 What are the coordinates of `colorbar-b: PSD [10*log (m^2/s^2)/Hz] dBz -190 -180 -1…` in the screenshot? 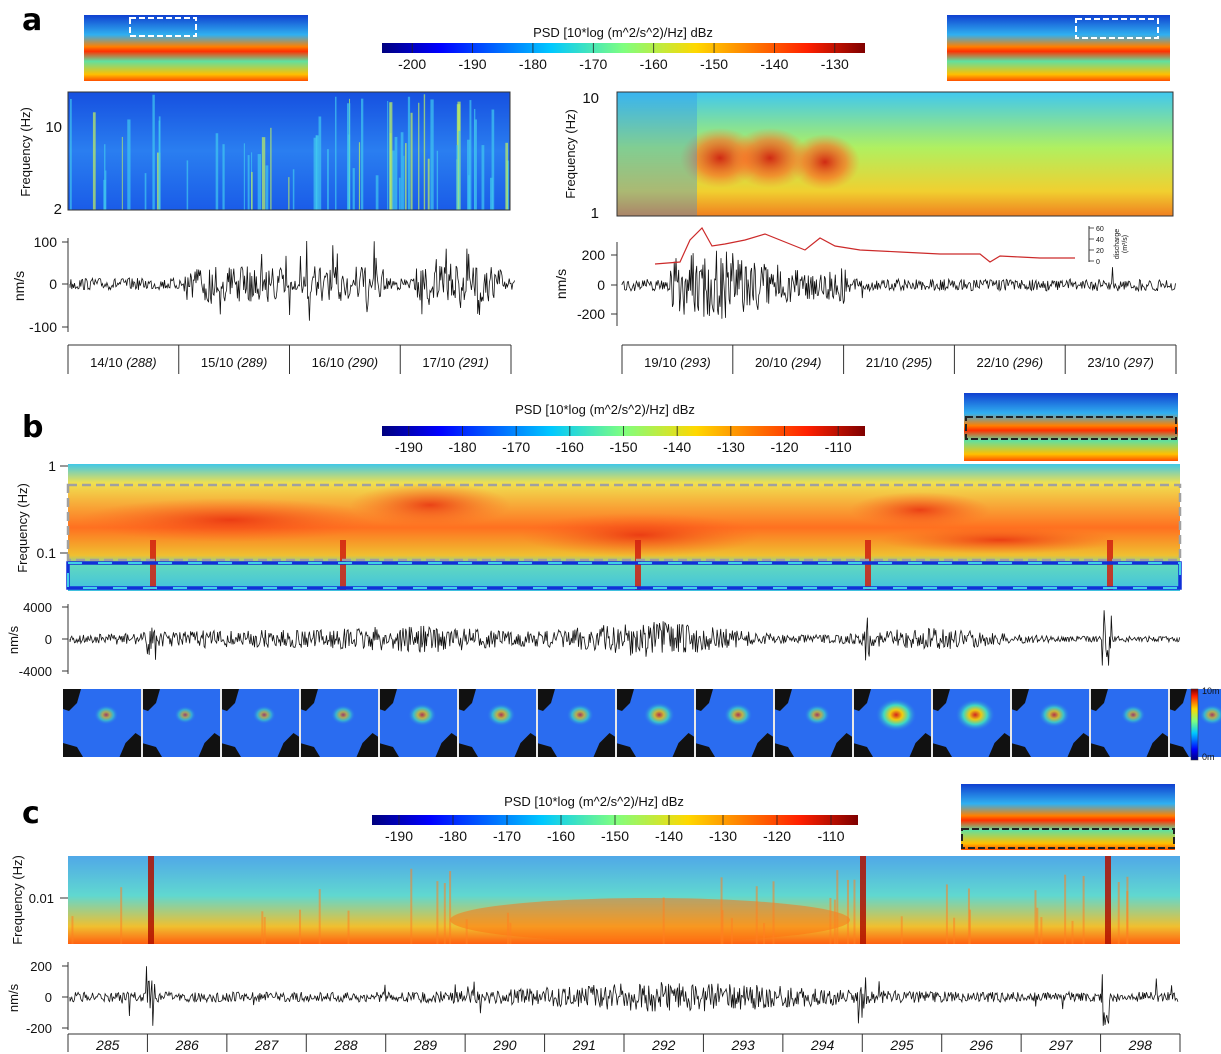 It's located at (623, 428).